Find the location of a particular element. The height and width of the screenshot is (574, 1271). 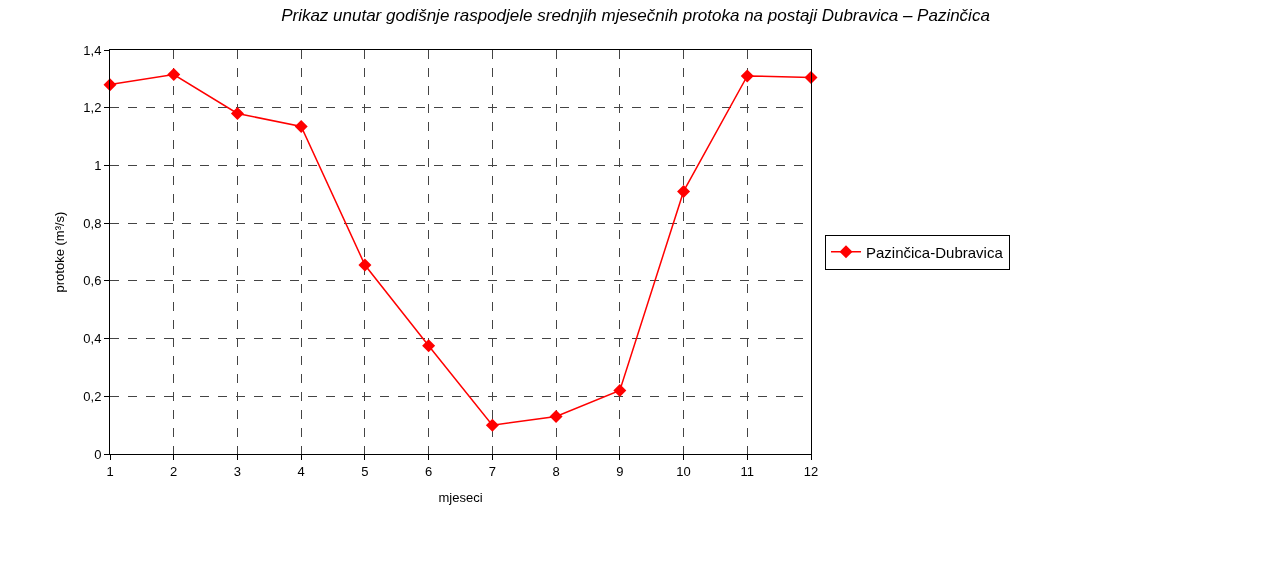

x-tick-label: 8 is located at coordinates (556, 471).